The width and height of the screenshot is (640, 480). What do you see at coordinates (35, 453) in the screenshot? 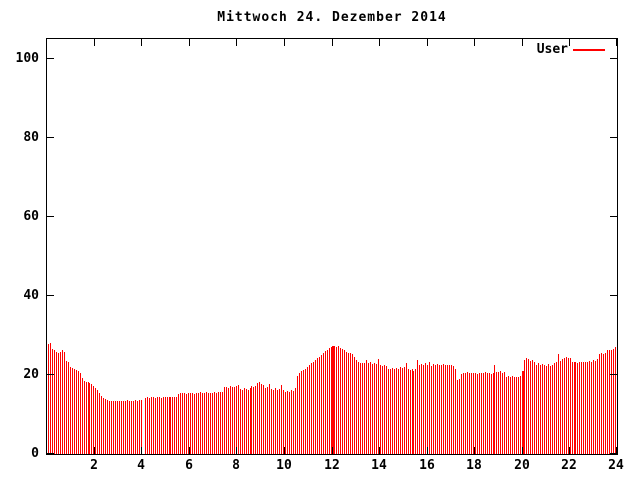
I see `y-tick-label: 0` at bounding box center [35, 453].